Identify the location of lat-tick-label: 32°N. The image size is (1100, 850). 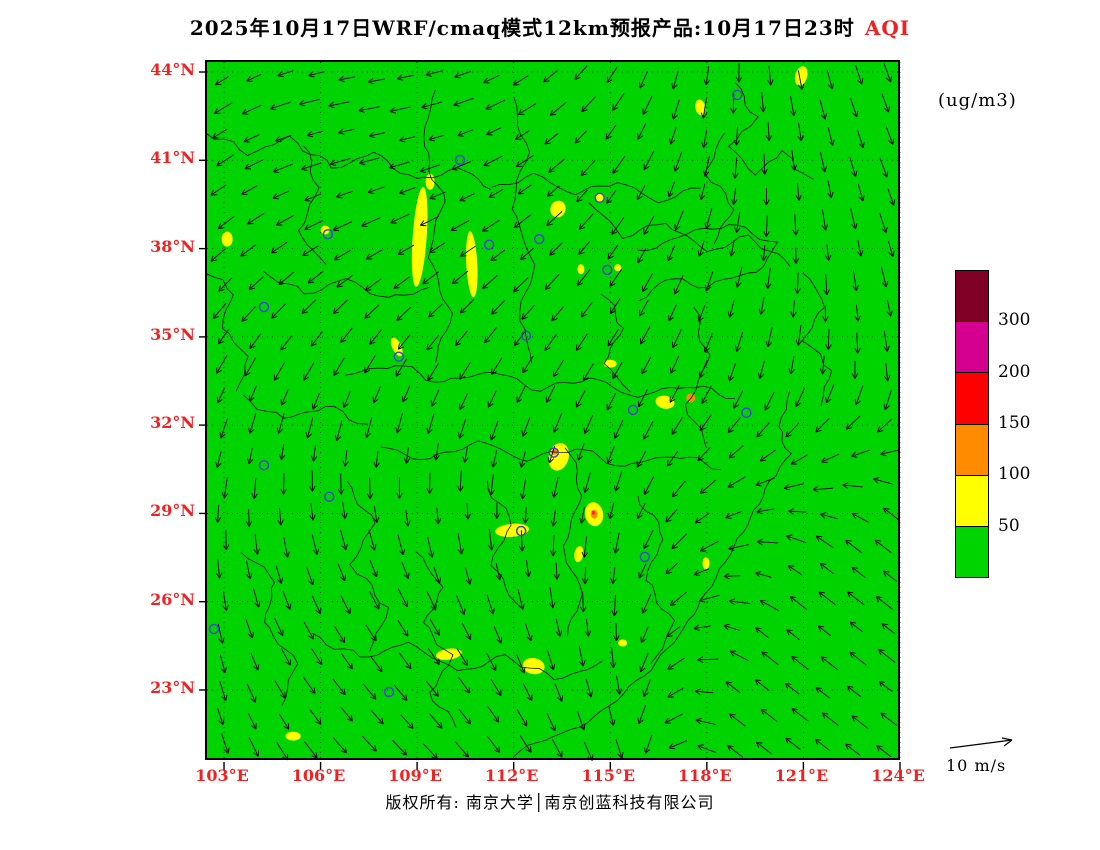
(172, 423).